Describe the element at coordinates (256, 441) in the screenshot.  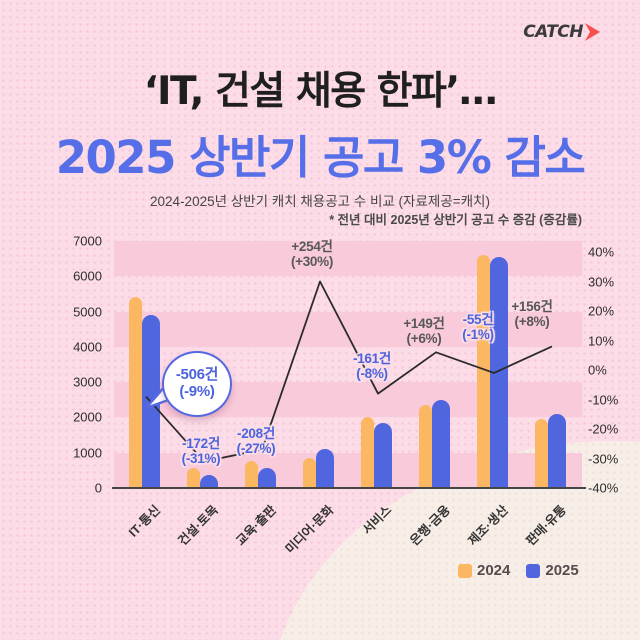
I see `annotation-3: -208건 (-27%)` at that location.